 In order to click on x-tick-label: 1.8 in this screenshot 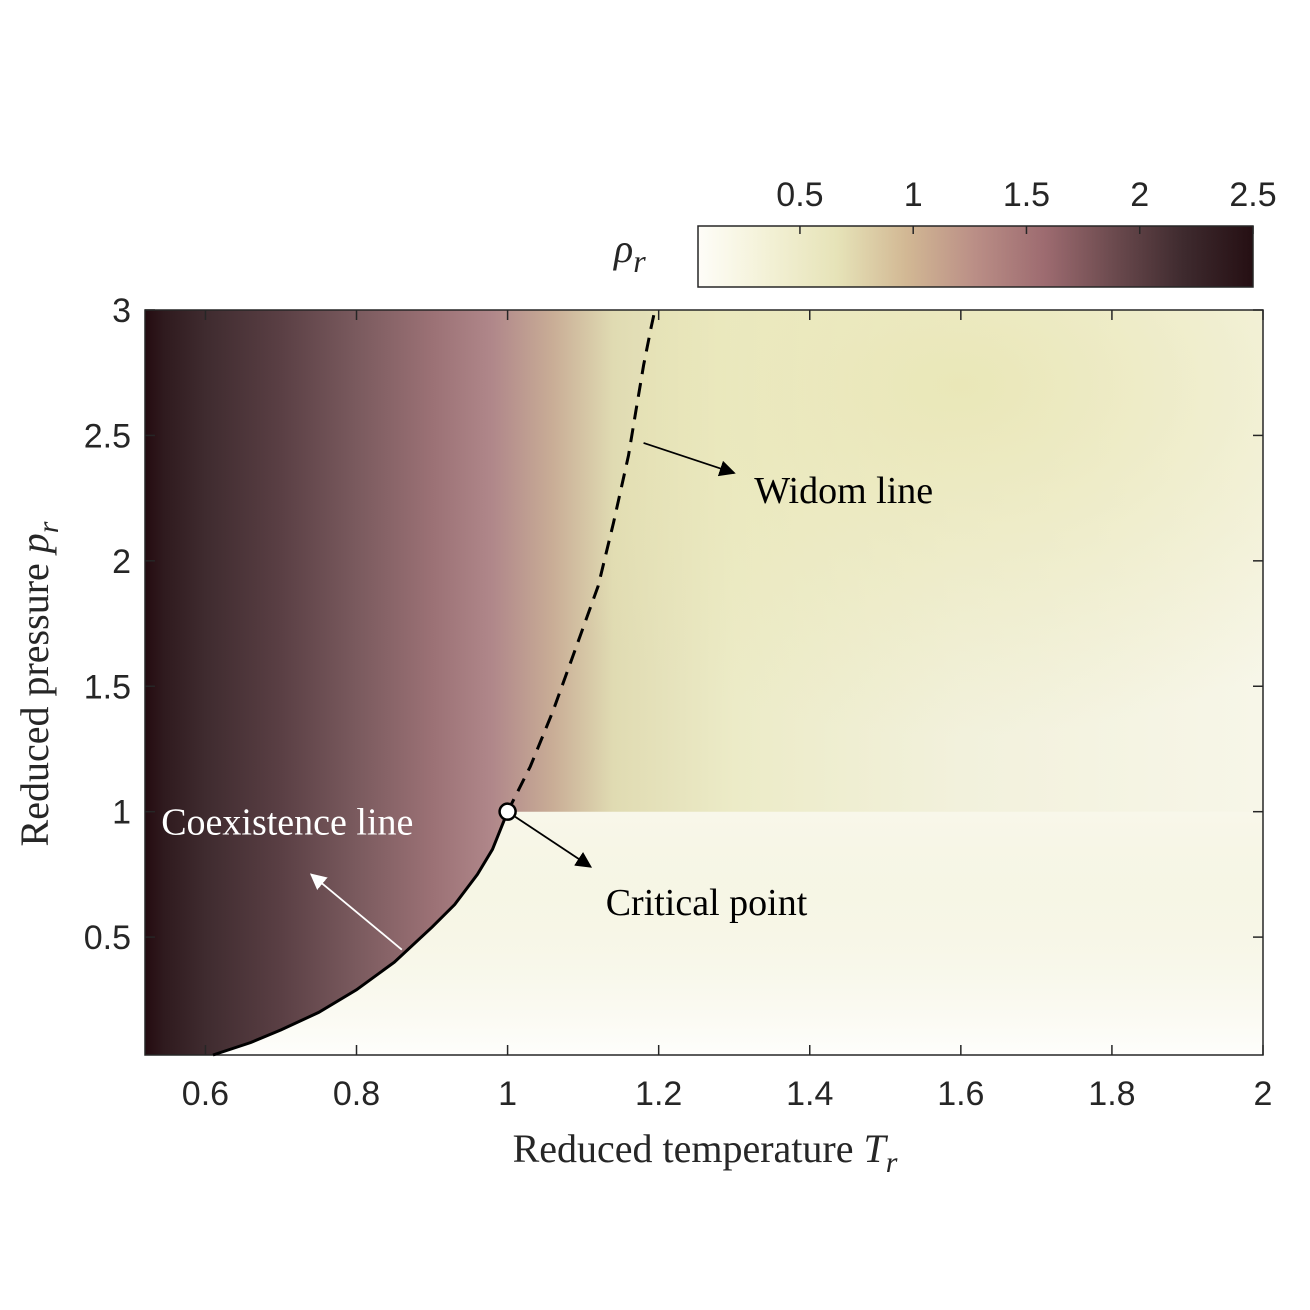, I will do `click(1111, 1094)`.